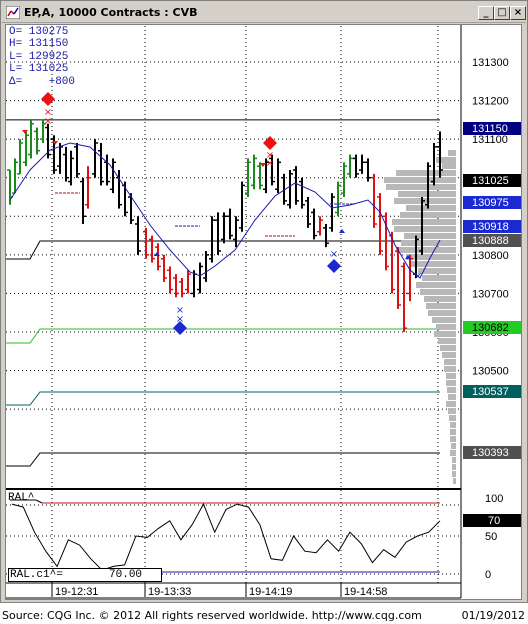 Image resolution: width=528 pixels, height=624 pixels. I want to click on price-tag-label: 130888, so click(490, 241).